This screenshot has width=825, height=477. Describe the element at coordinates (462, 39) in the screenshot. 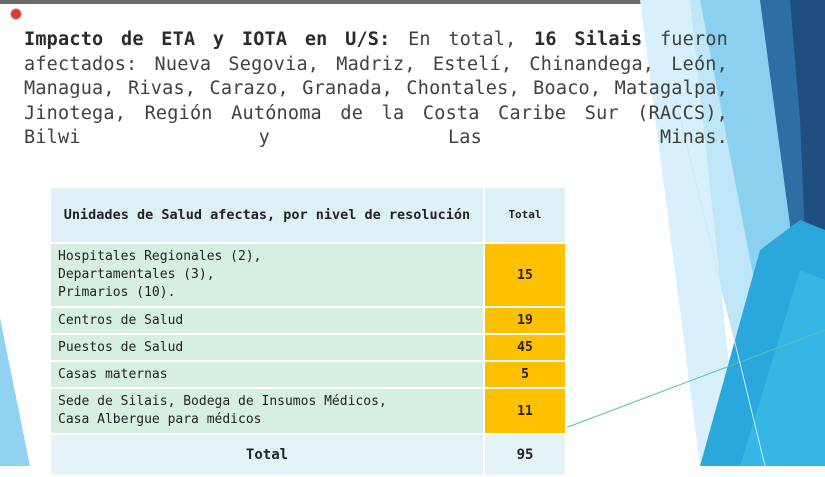

I see `summary-text-a: En total,` at that location.